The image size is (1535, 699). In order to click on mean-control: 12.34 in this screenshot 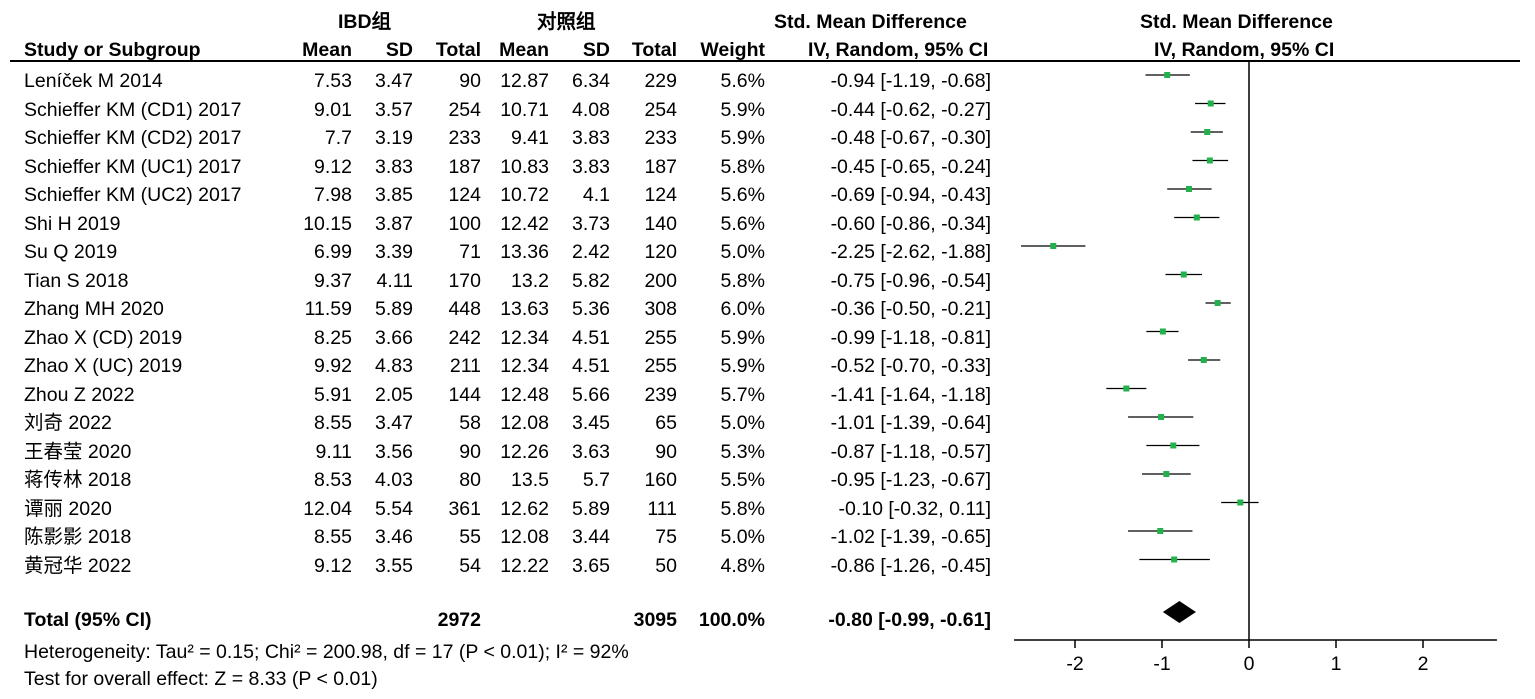, I will do `click(524, 366)`.